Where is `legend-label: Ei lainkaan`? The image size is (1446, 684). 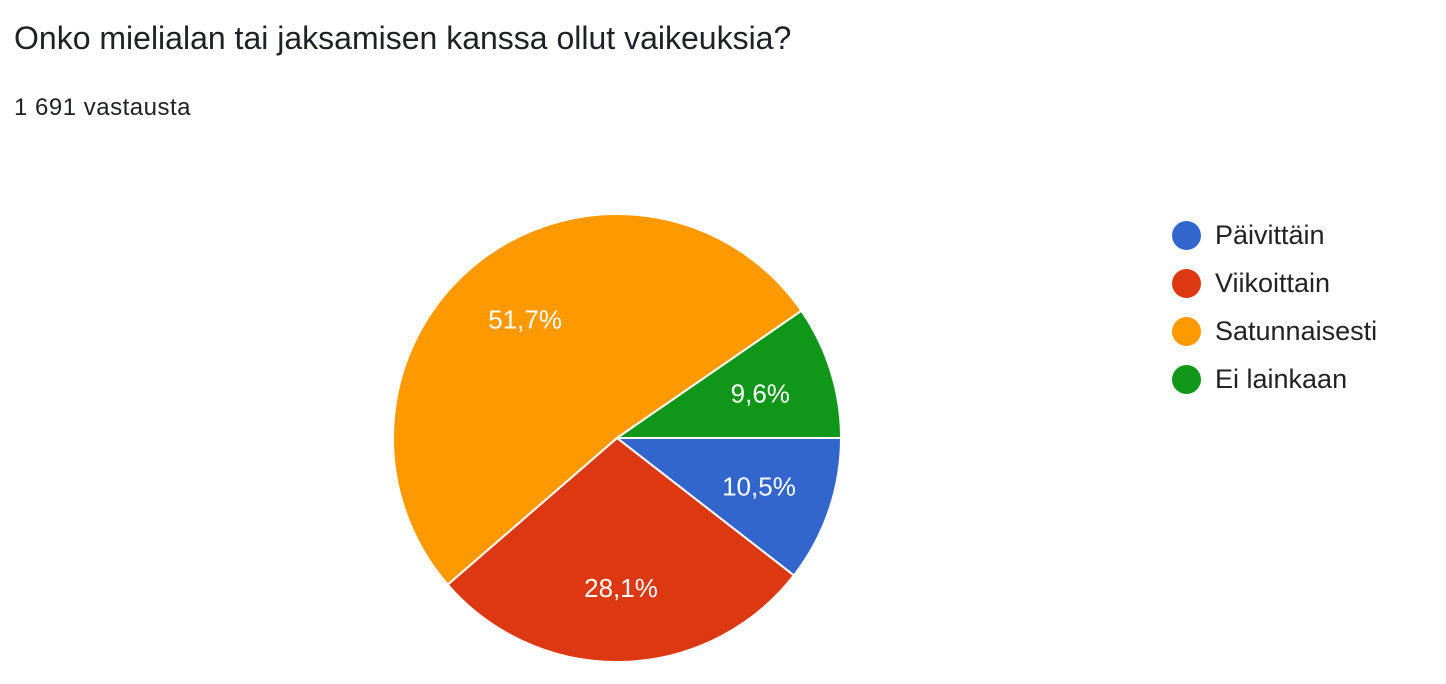
legend-label: Ei lainkaan is located at coordinates (1281, 378).